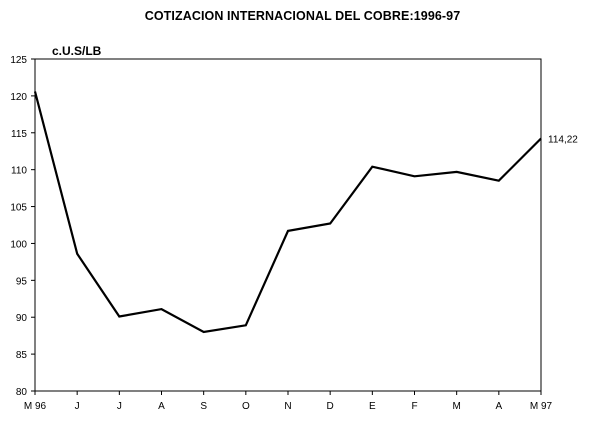 The width and height of the screenshot is (605, 421). What do you see at coordinates (203, 406) in the screenshot?
I see `x-tick-label: S` at bounding box center [203, 406].